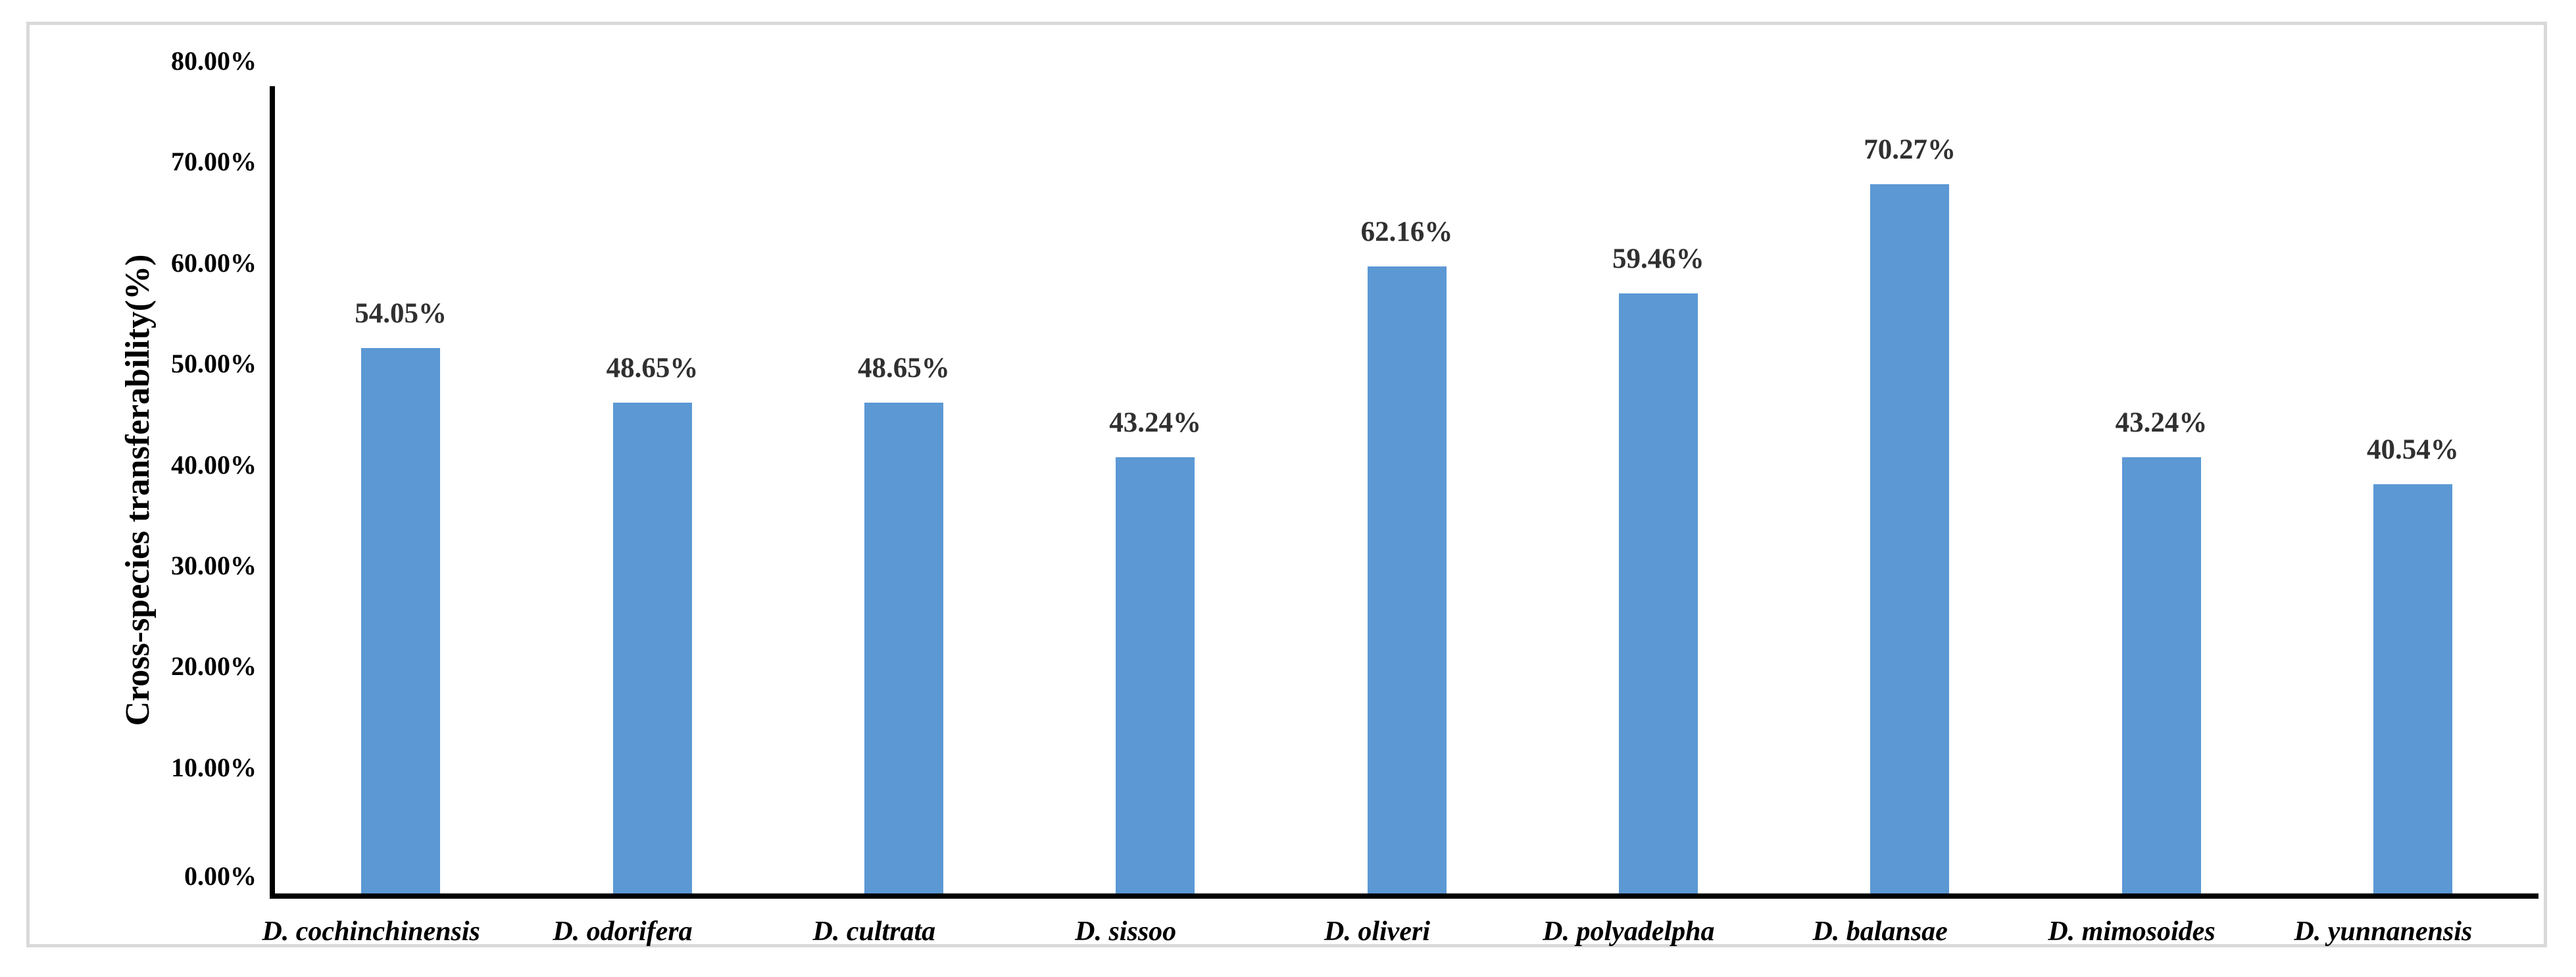 The height and width of the screenshot is (977, 2576). What do you see at coordinates (214, 61) in the screenshot?
I see `y-tick-label: 80.00%` at bounding box center [214, 61].